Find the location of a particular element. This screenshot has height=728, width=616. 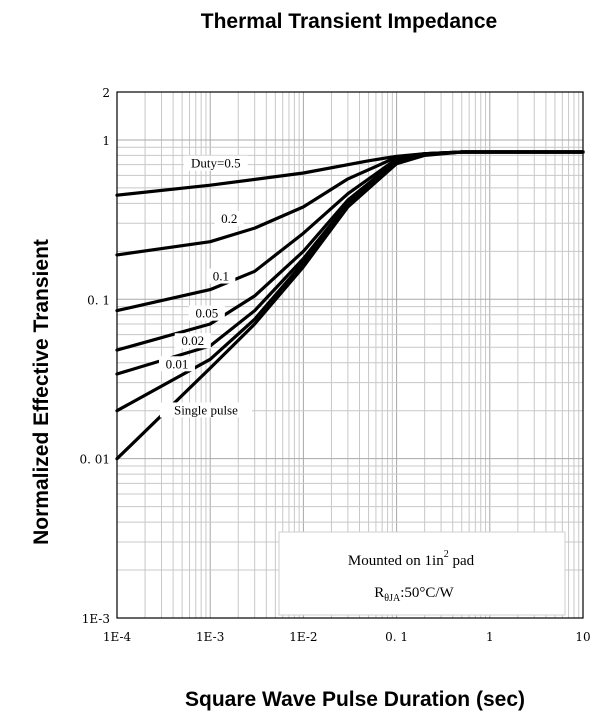

y-tick-label: 0. 1 is located at coordinates (98, 300).